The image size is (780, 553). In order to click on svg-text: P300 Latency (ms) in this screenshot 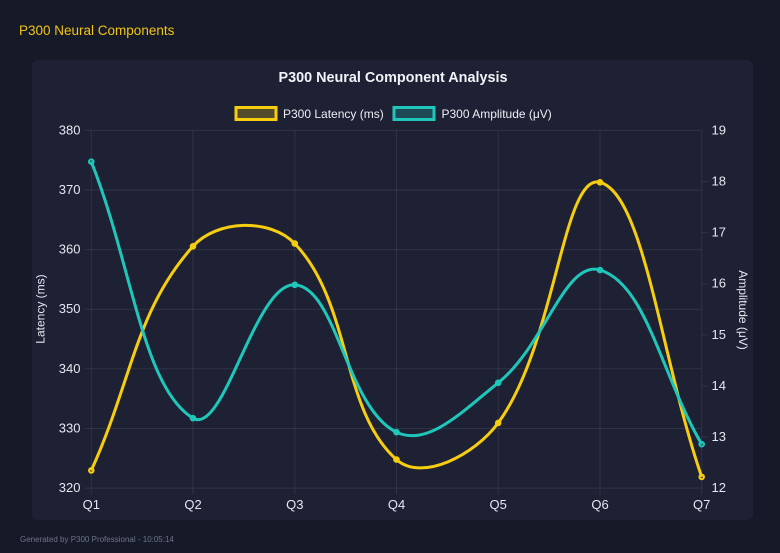, I will do `click(333, 114)`.